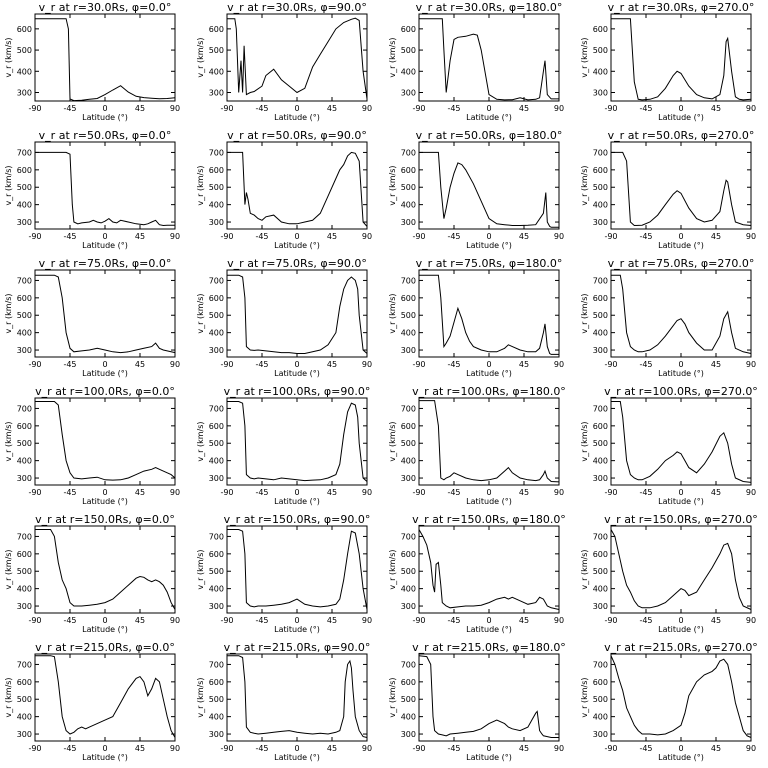  Describe the element at coordinates (681, 135) in the screenshot. I see `panel-title: v_r at r=50.0Rs, φ=270.0°` at that location.